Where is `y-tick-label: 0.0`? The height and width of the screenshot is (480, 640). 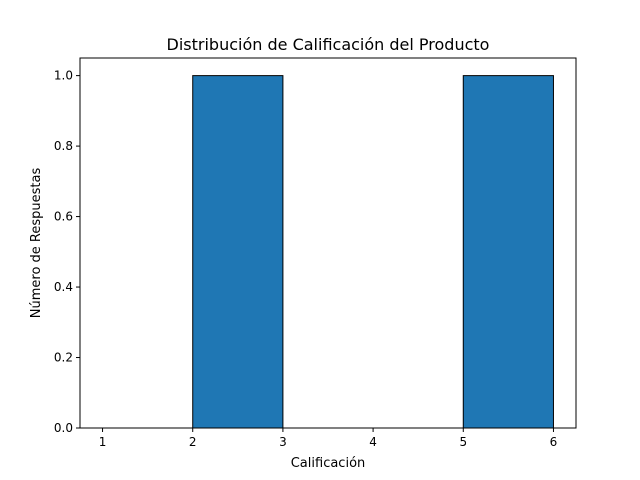
y-tick-label: 0.0 is located at coordinates (63, 428).